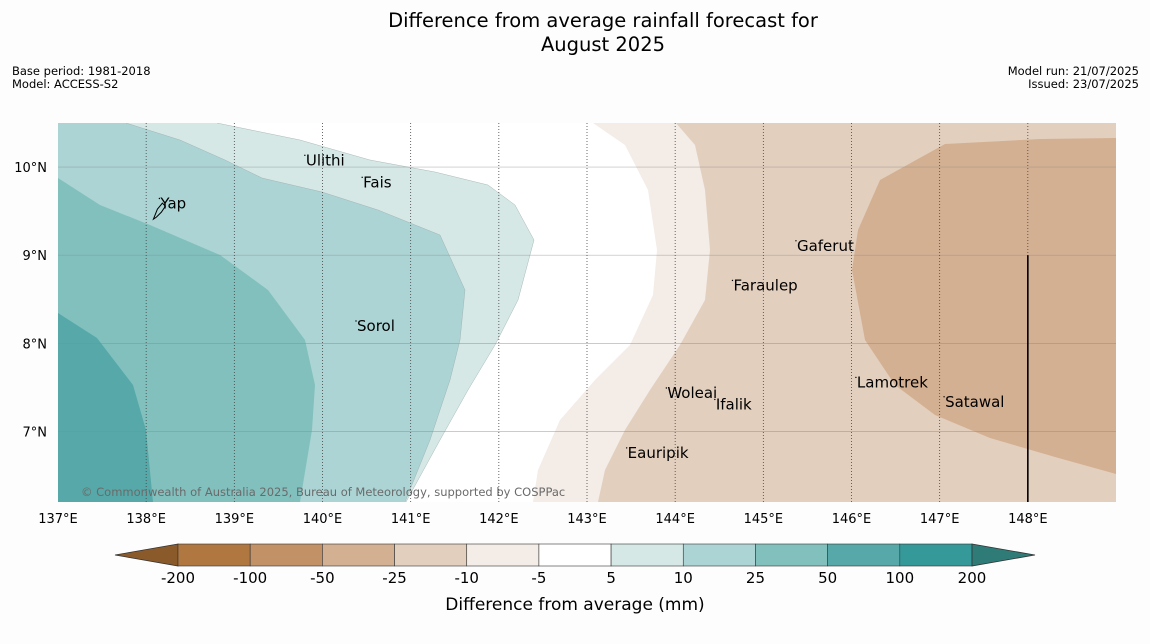 This screenshot has width=1150, height=644. Describe the element at coordinates (1003, 555) in the screenshot. I see `colorbar-extend-high` at that location.